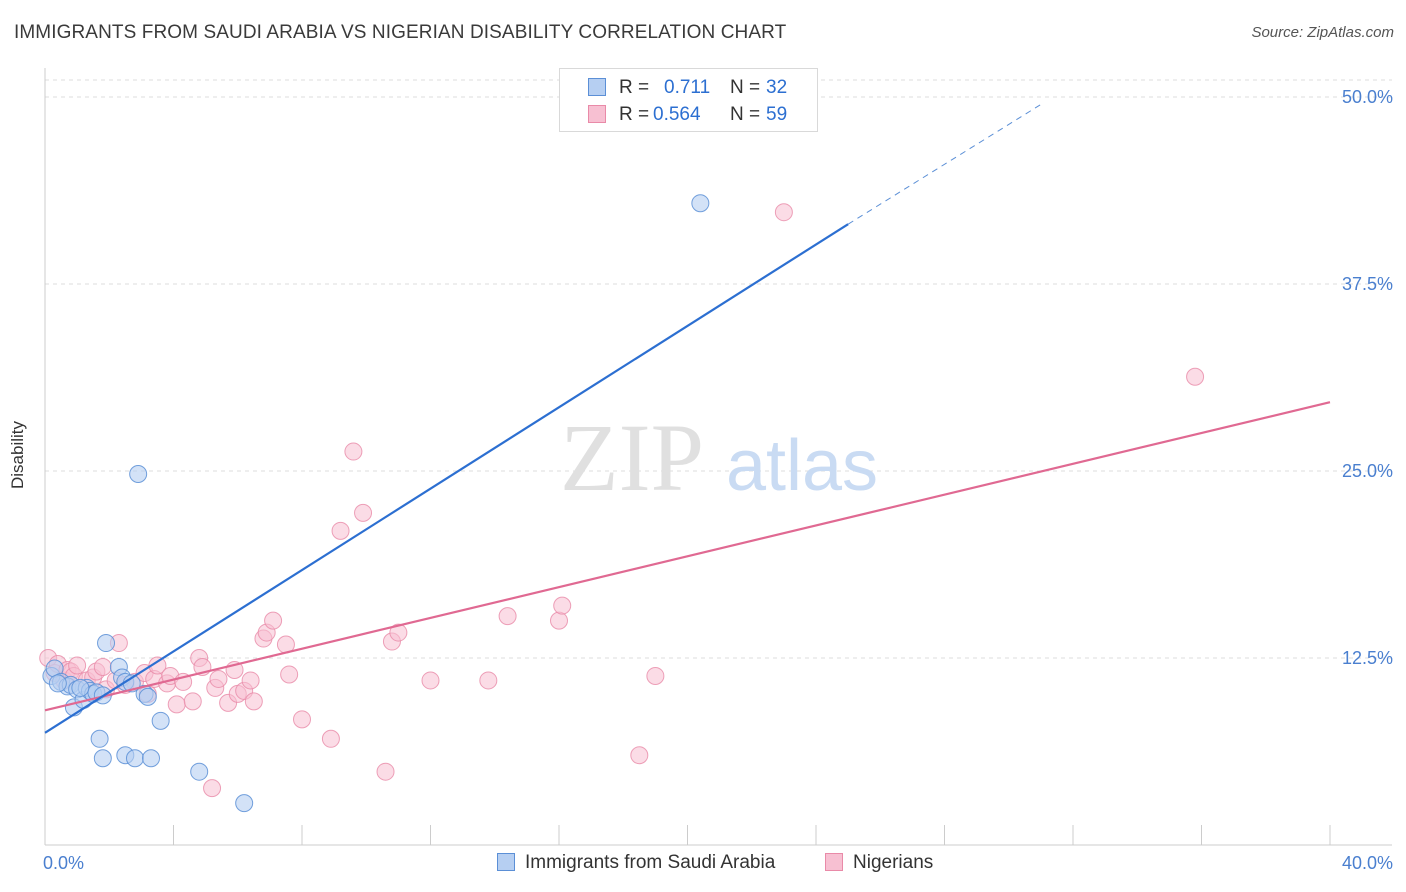 The width and height of the screenshot is (1406, 892). I want to click on watermark-atlas: atlas, so click(802, 466).